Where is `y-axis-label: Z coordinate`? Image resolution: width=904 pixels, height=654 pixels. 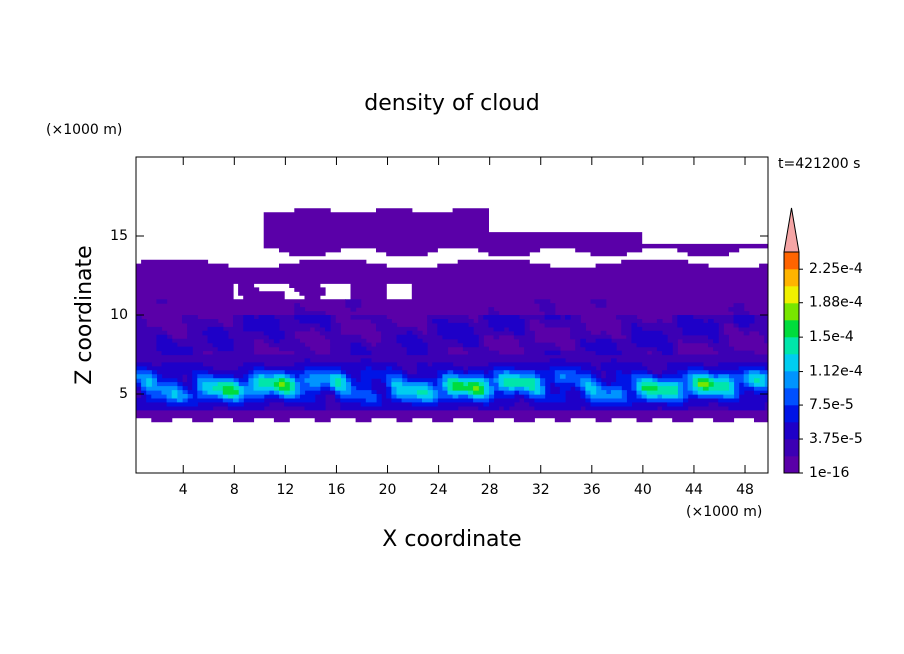 y-axis-label: Z coordinate is located at coordinates (84, 314).